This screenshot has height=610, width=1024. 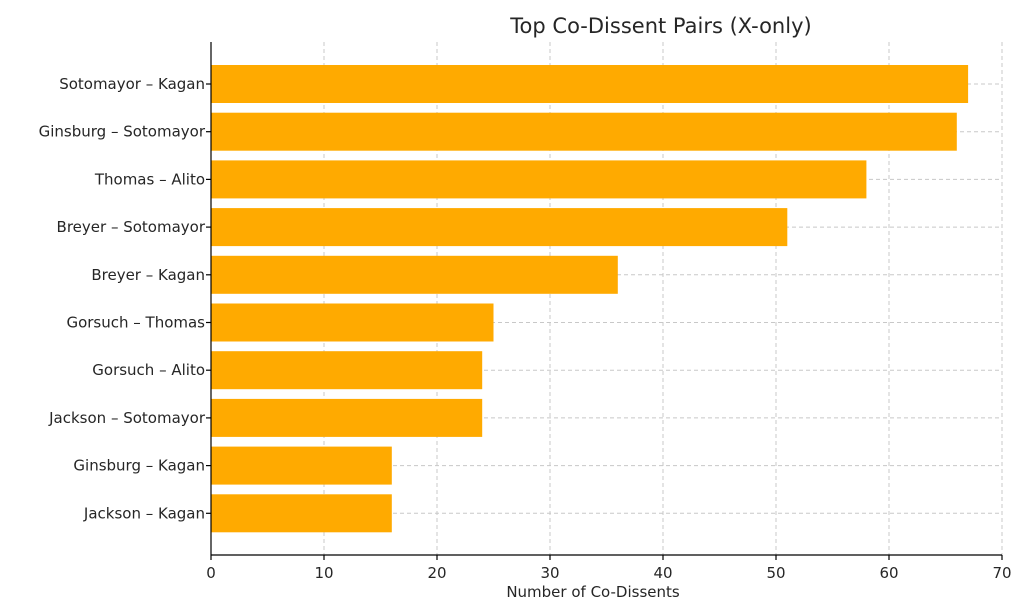 What do you see at coordinates (148, 275) in the screenshot?
I see `y-tick-label: Breyer – Kagan` at bounding box center [148, 275].